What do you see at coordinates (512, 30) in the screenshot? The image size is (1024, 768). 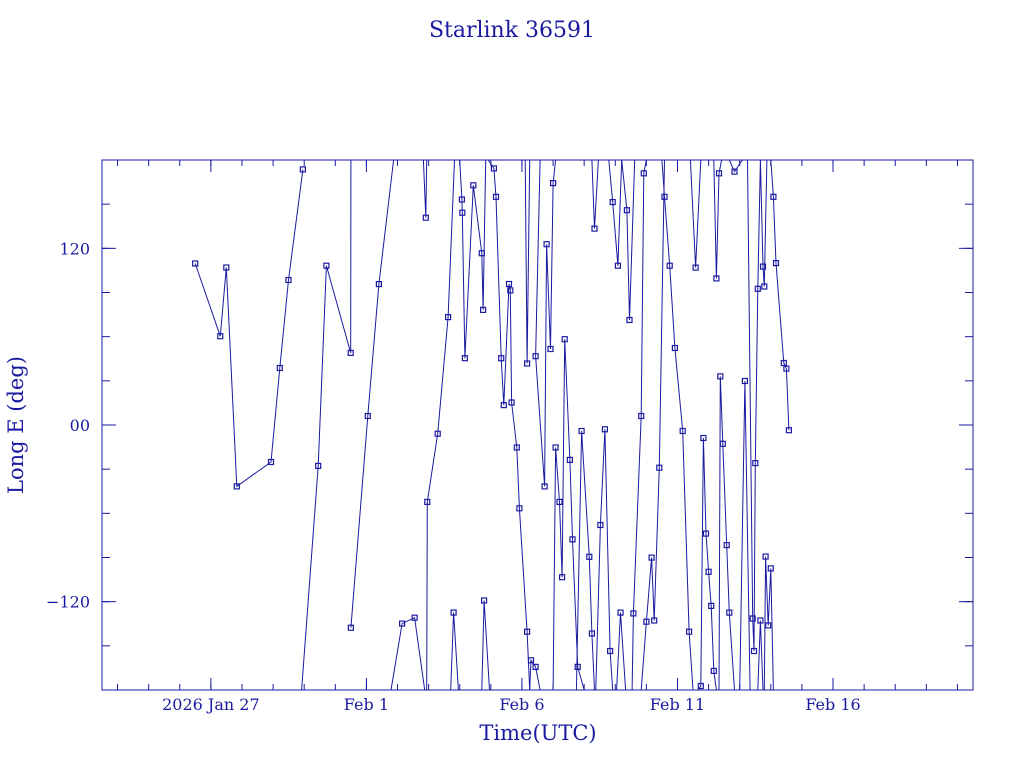 I see `chart-title: Starlink 36591` at bounding box center [512, 30].